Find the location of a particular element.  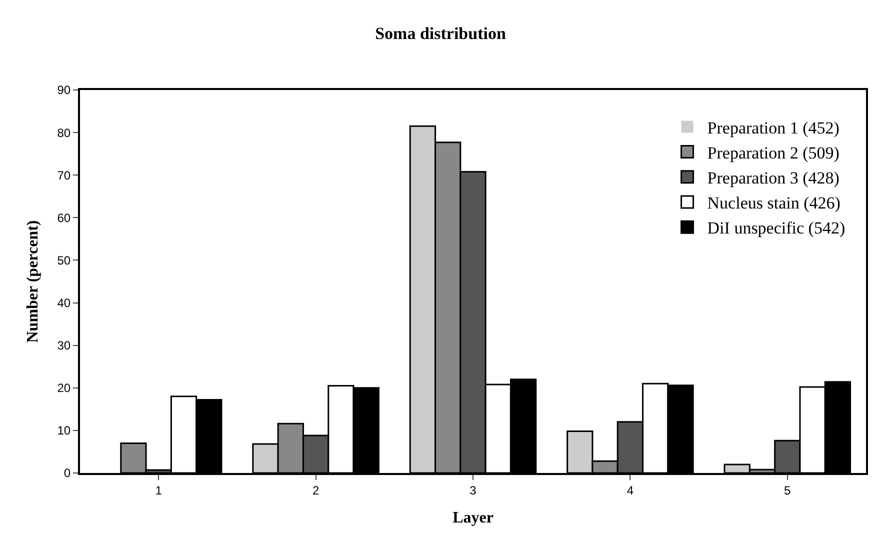

x-tick-label: 3 is located at coordinates (473, 490).